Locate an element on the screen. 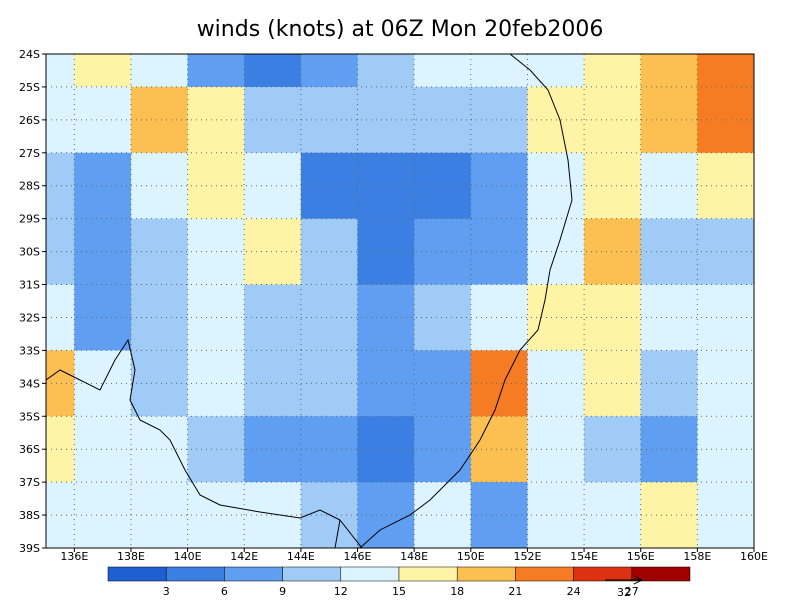 Image resolution: width=800 pixels, height=604 pixels. x-tick-label: 158E is located at coordinates (697, 556).